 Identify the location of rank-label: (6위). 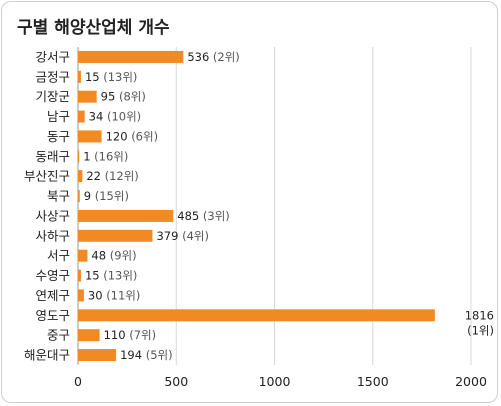
(144, 136).